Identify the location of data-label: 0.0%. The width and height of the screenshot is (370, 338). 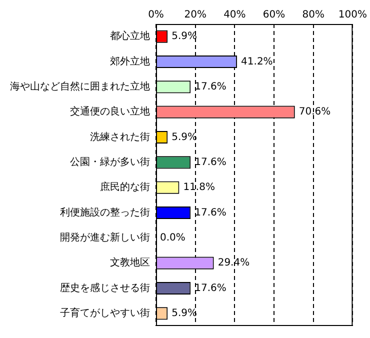
(173, 238).